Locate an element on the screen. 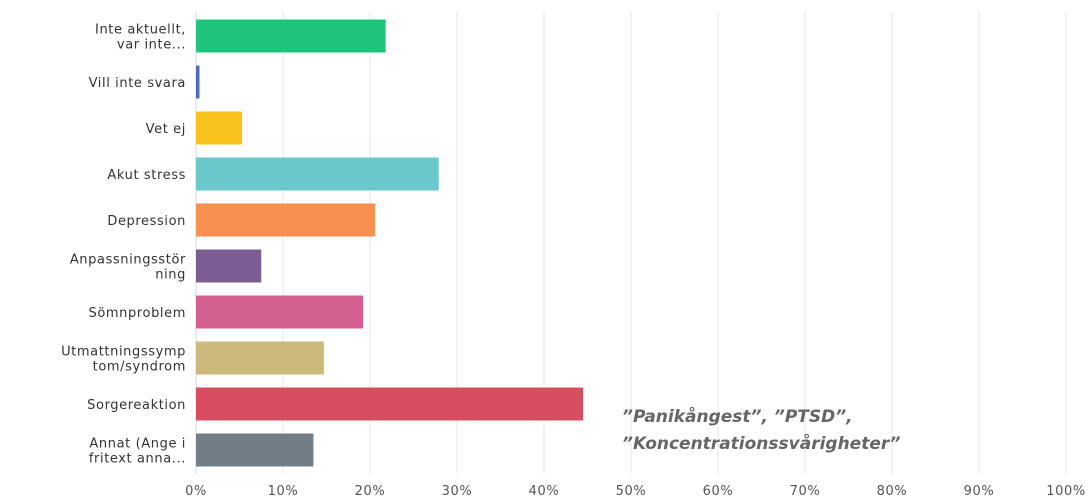 The width and height of the screenshot is (1091, 498). category-label-line: Akut stress is located at coordinates (146, 175).